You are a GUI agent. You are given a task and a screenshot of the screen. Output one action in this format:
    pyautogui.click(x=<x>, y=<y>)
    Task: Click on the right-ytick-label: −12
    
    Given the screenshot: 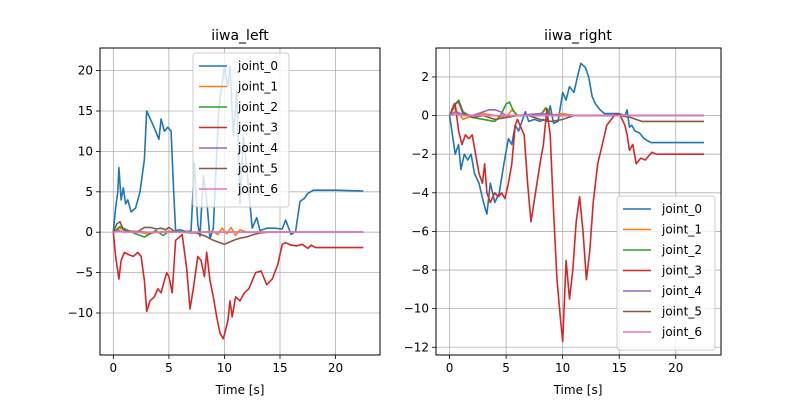 What is the action you would take?
    pyautogui.click(x=416, y=347)
    